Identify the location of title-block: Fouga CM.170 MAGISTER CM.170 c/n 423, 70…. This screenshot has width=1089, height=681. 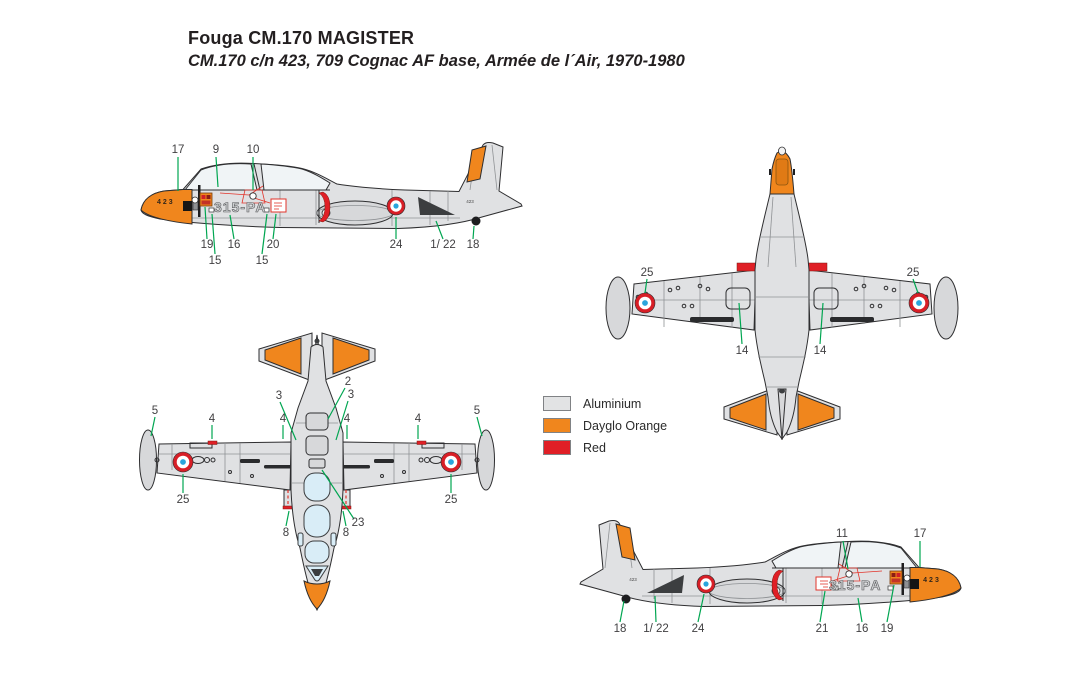
(436, 49).